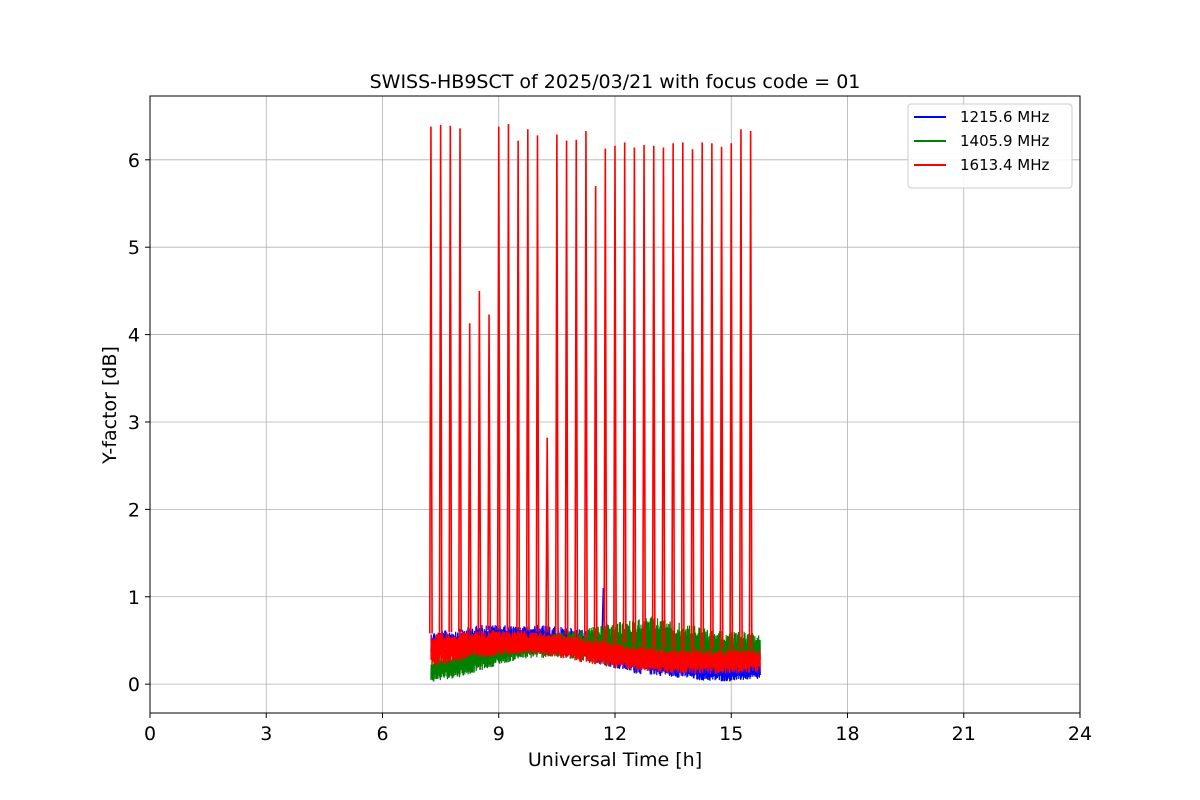 This screenshot has height=800, width=1200. Describe the element at coordinates (731, 734) in the screenshot. I see `x-tick-label: 15` at that location.